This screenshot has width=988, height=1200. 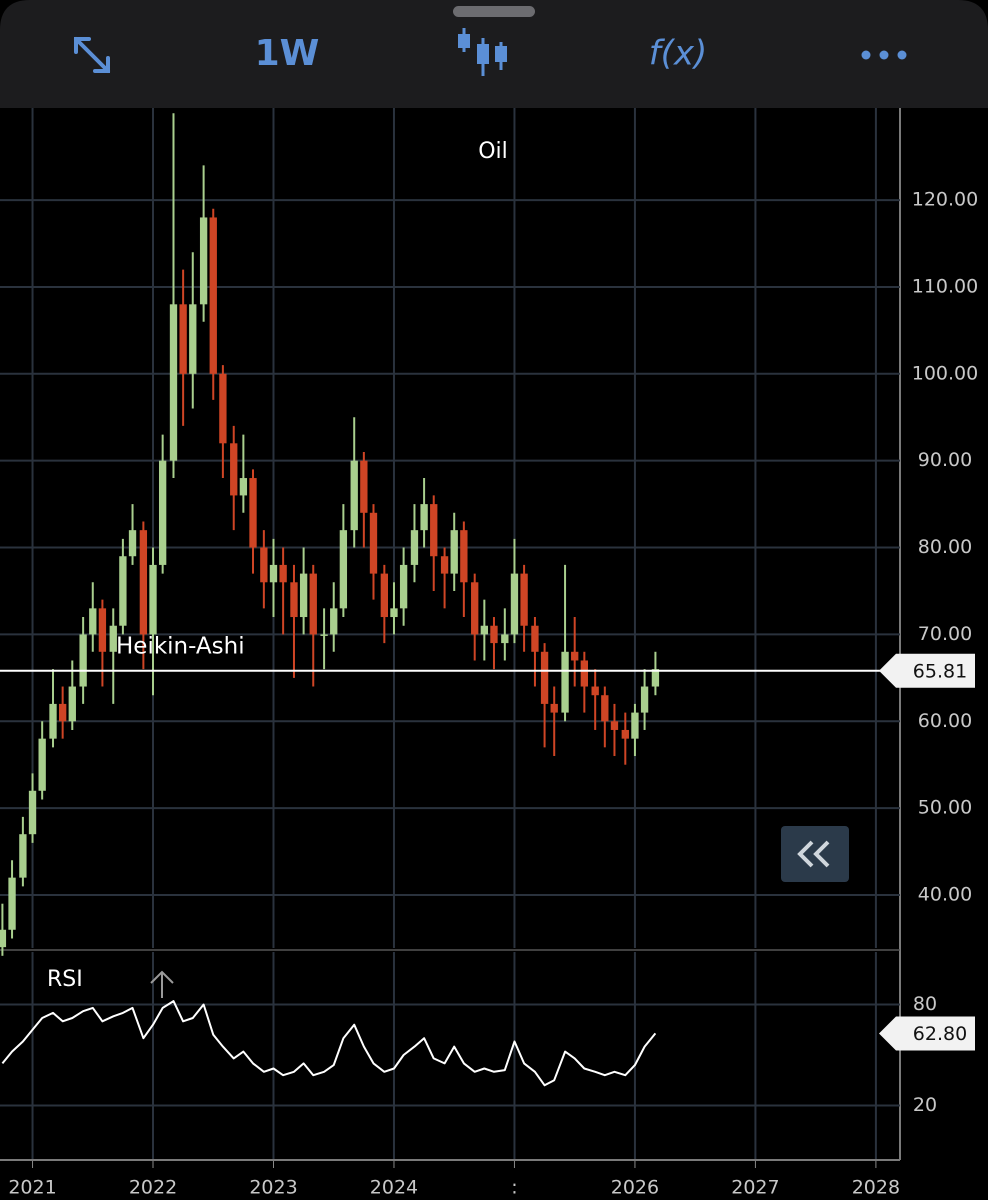 I want to click on y-tick-label: 90.00, so click(x=945, y=460).